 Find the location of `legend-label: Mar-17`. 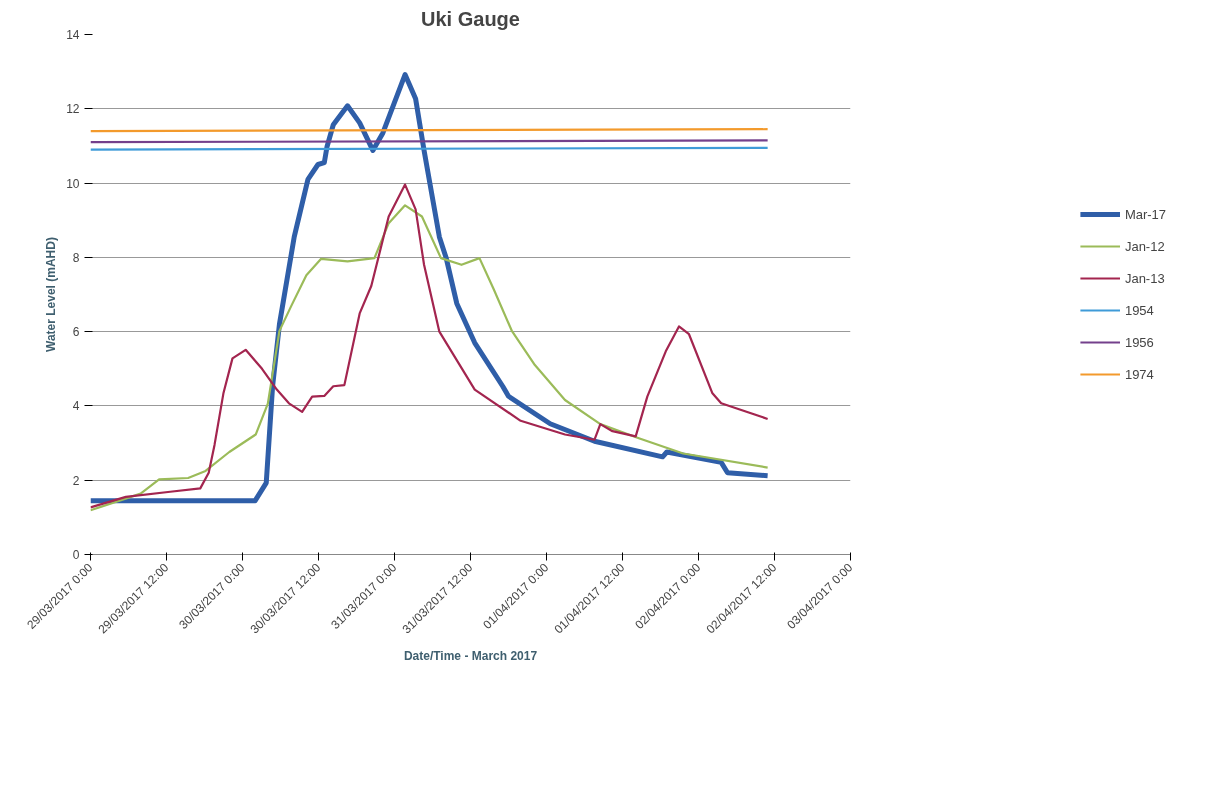

legend-label: Mar-17 is located at coordinates (1145, 214).